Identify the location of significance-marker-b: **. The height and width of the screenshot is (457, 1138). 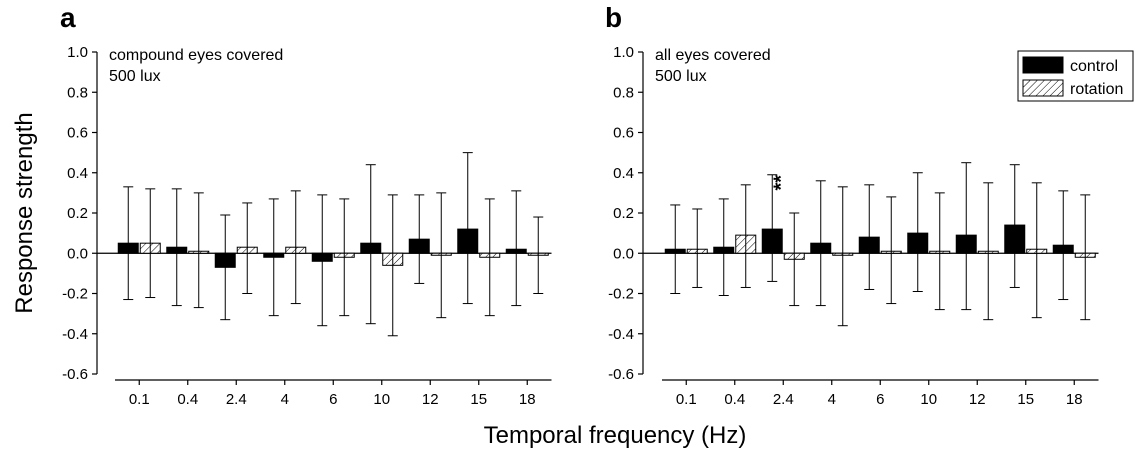
(781, 183).